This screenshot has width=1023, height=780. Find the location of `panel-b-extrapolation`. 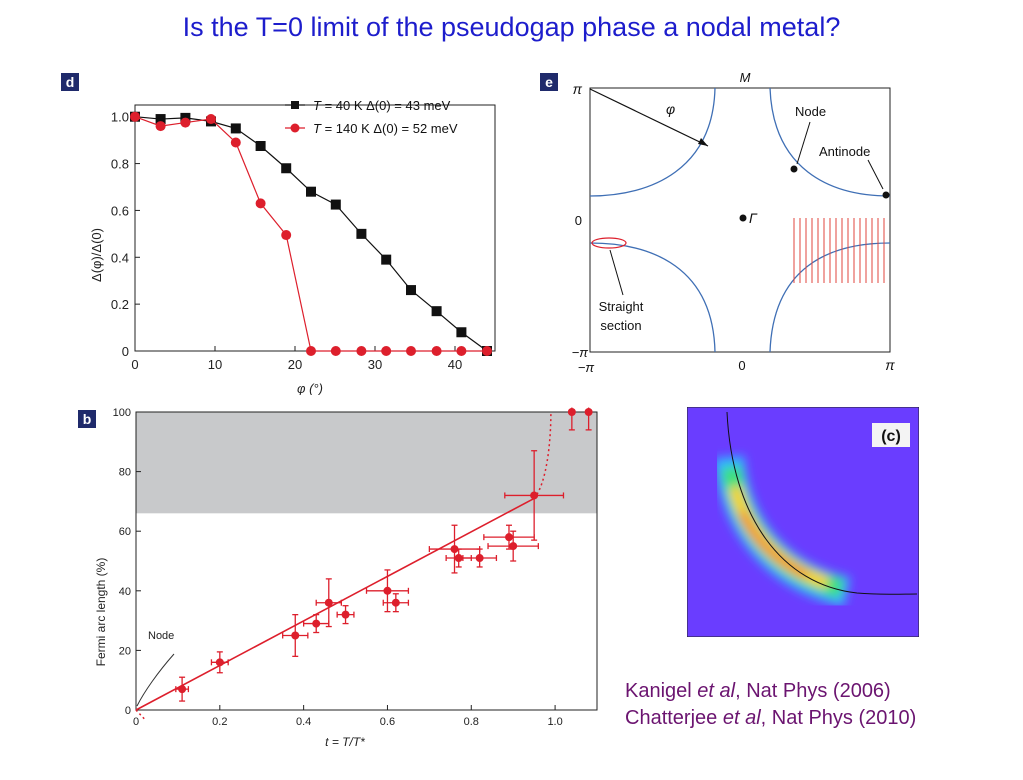

panel-b-extrapolation is located at coordinates (542, 455).